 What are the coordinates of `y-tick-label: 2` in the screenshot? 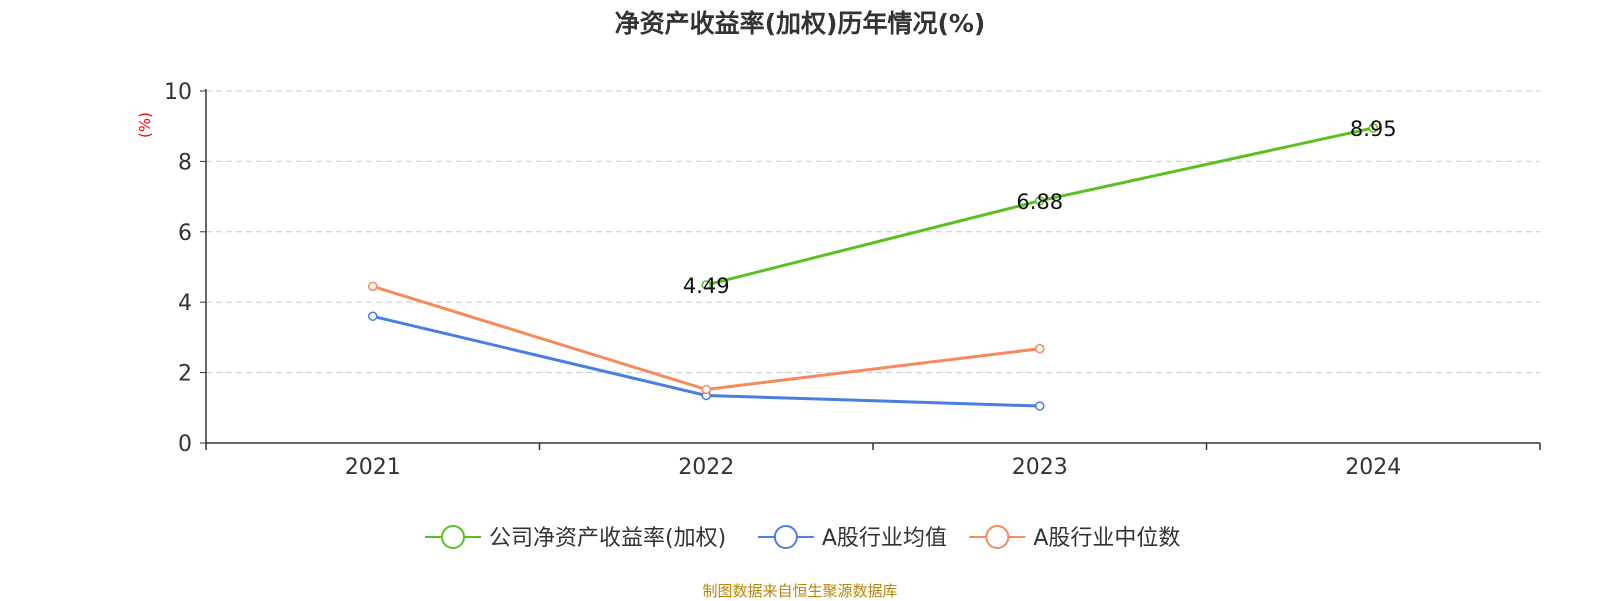 It's located at (185, 374).